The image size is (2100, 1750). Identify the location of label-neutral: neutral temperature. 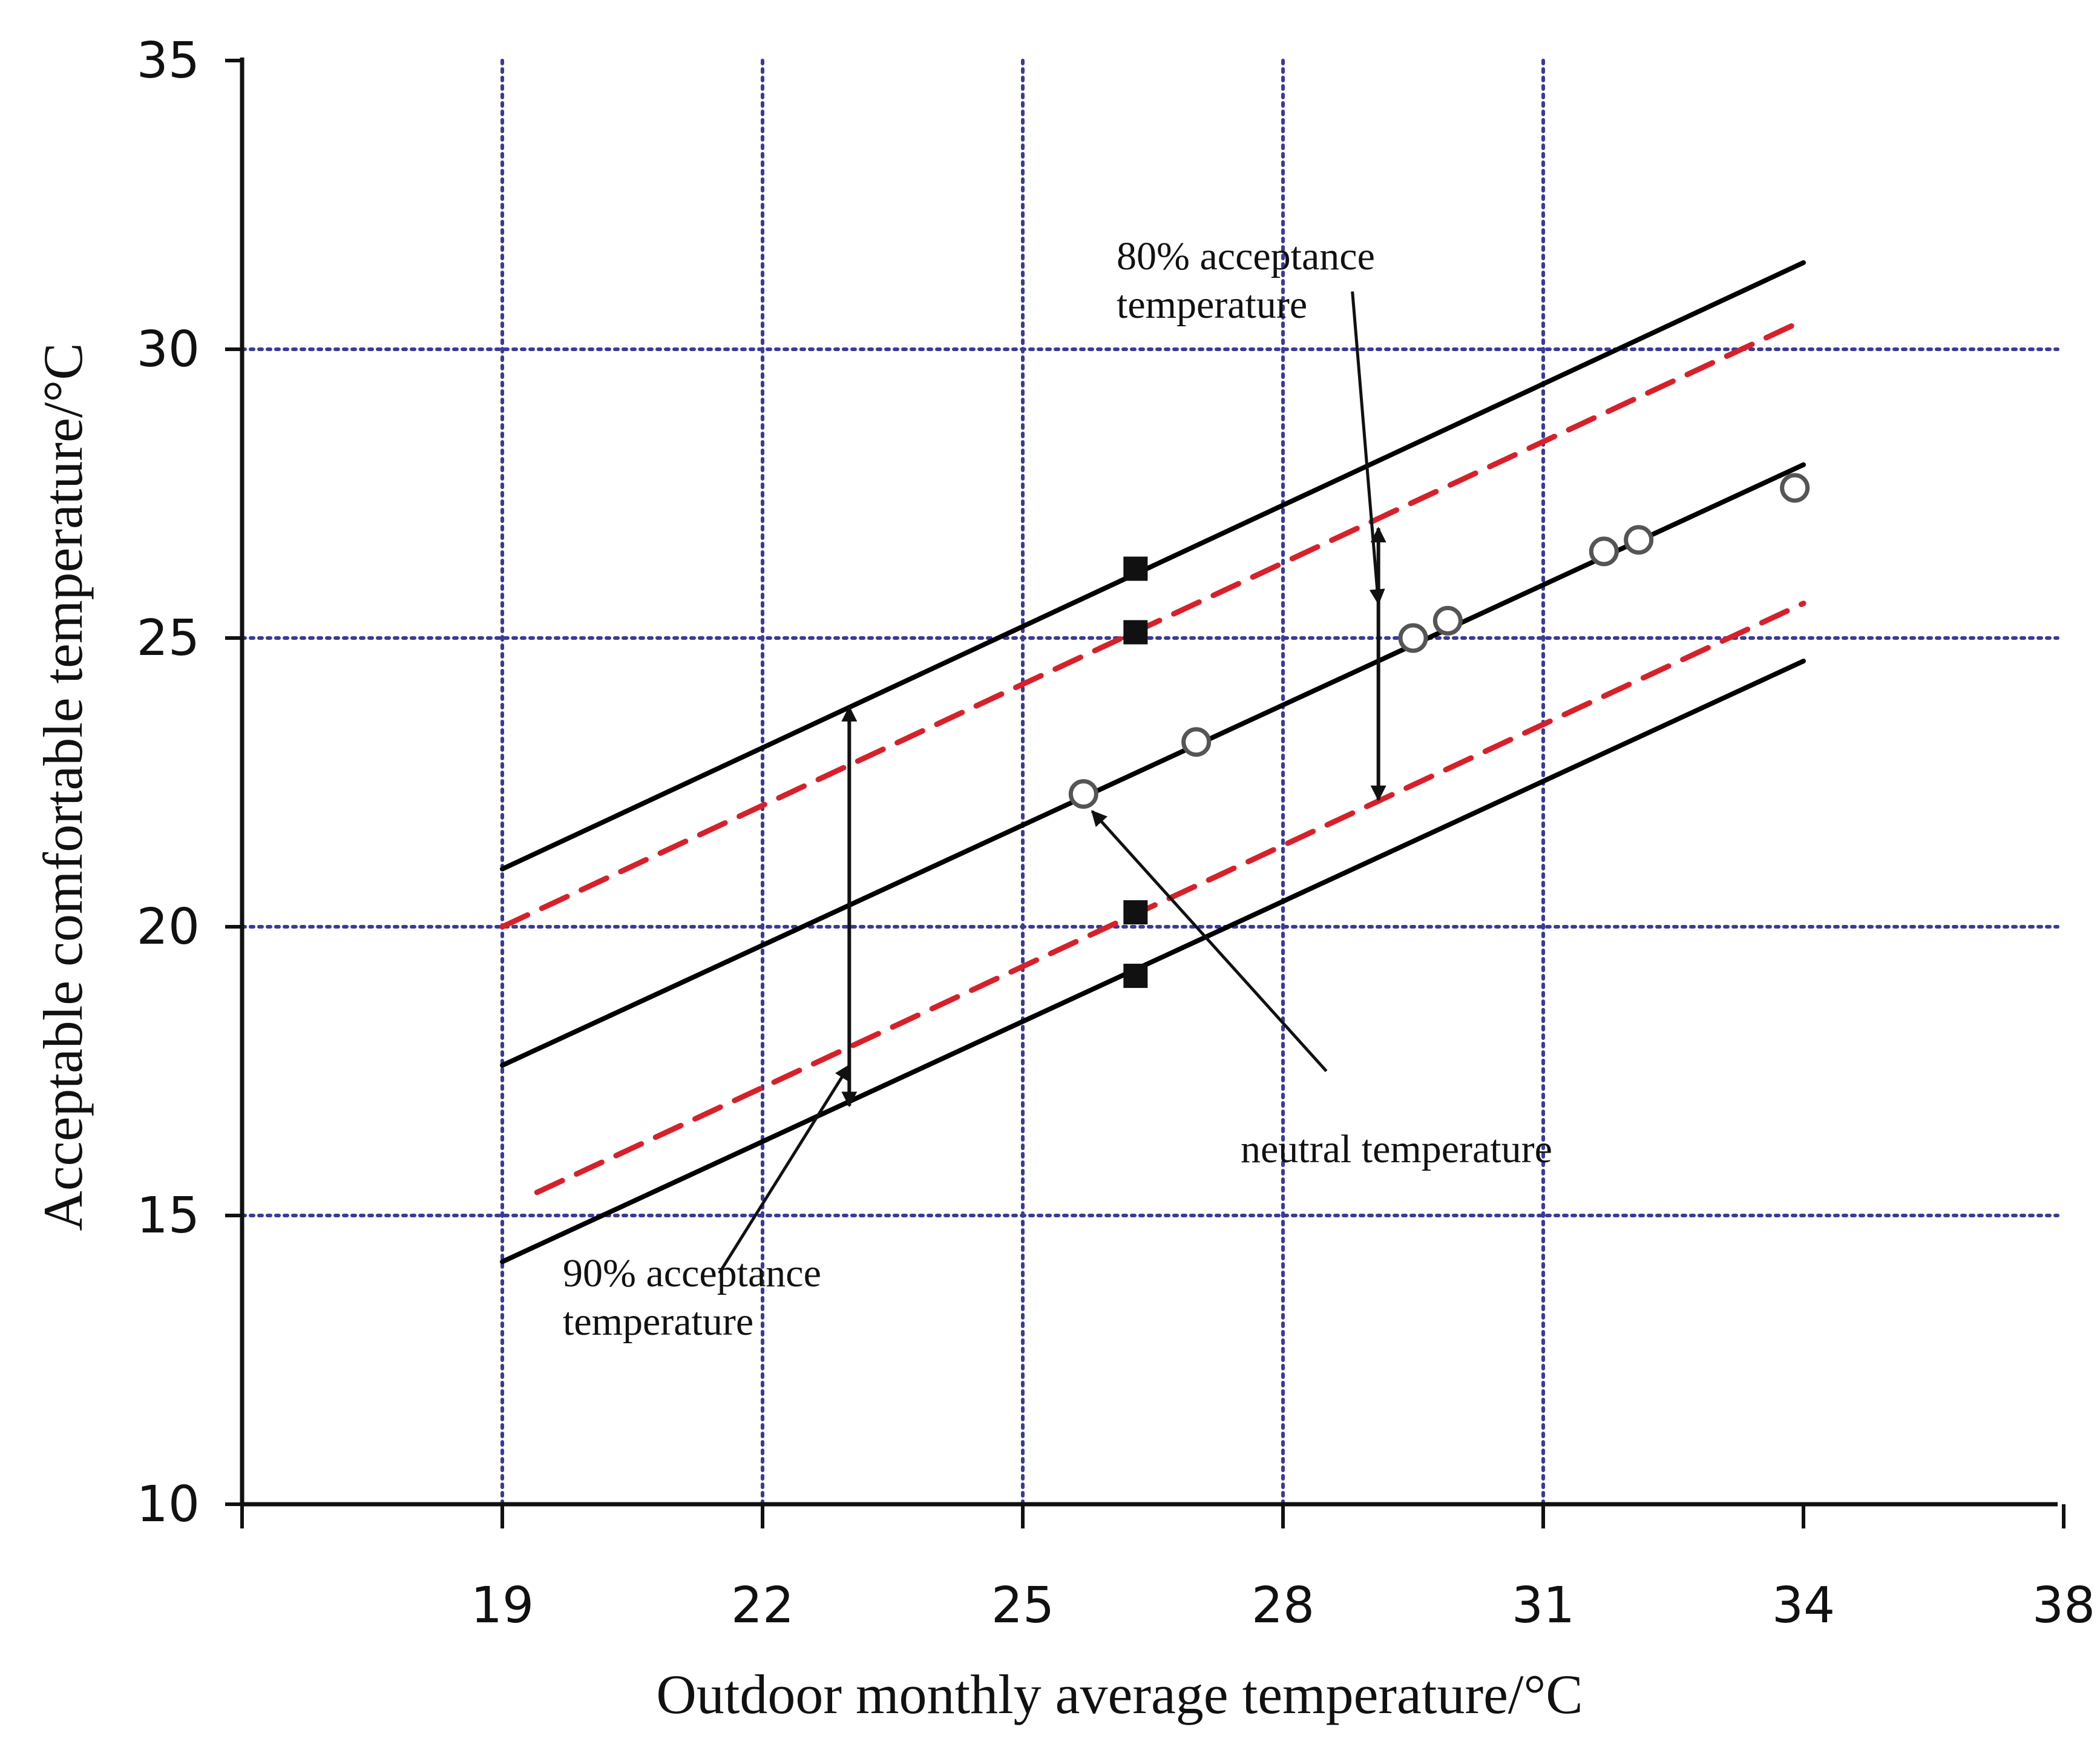
(1396, 1149).